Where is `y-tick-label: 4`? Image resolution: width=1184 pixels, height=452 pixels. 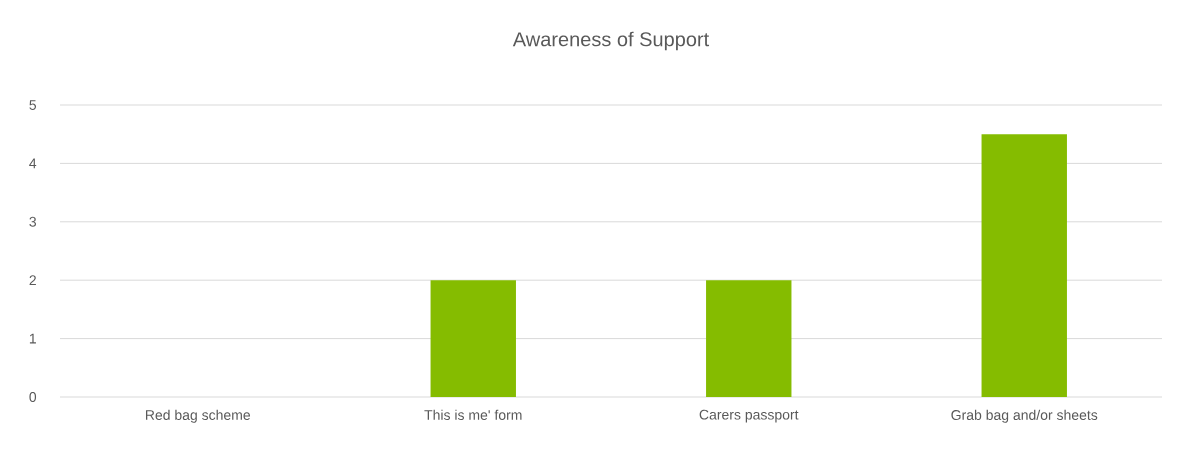 y-tick-label: 4 is located at coordinates (33, 163).